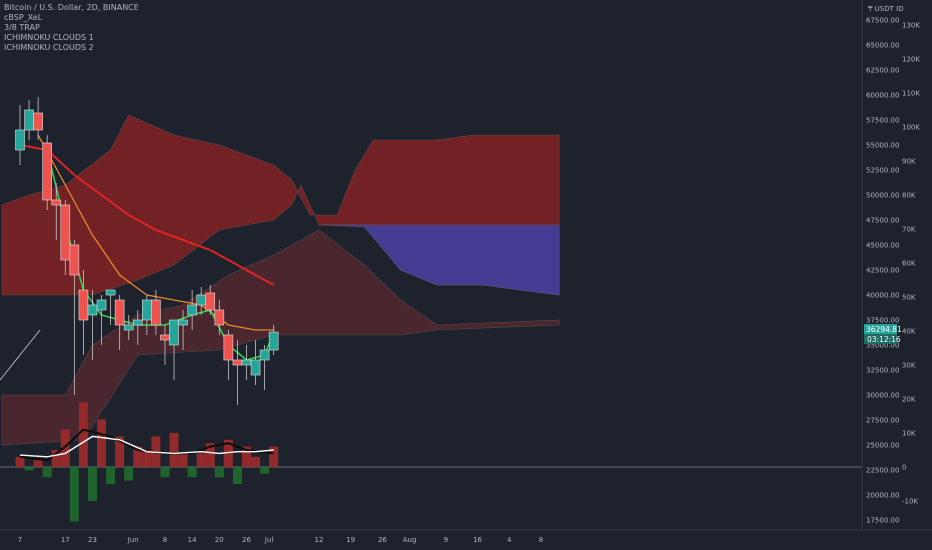 The height and width of the screenshot is (550, 932). I want to click on price-tick-label: 52500.00, so click(882, 171).